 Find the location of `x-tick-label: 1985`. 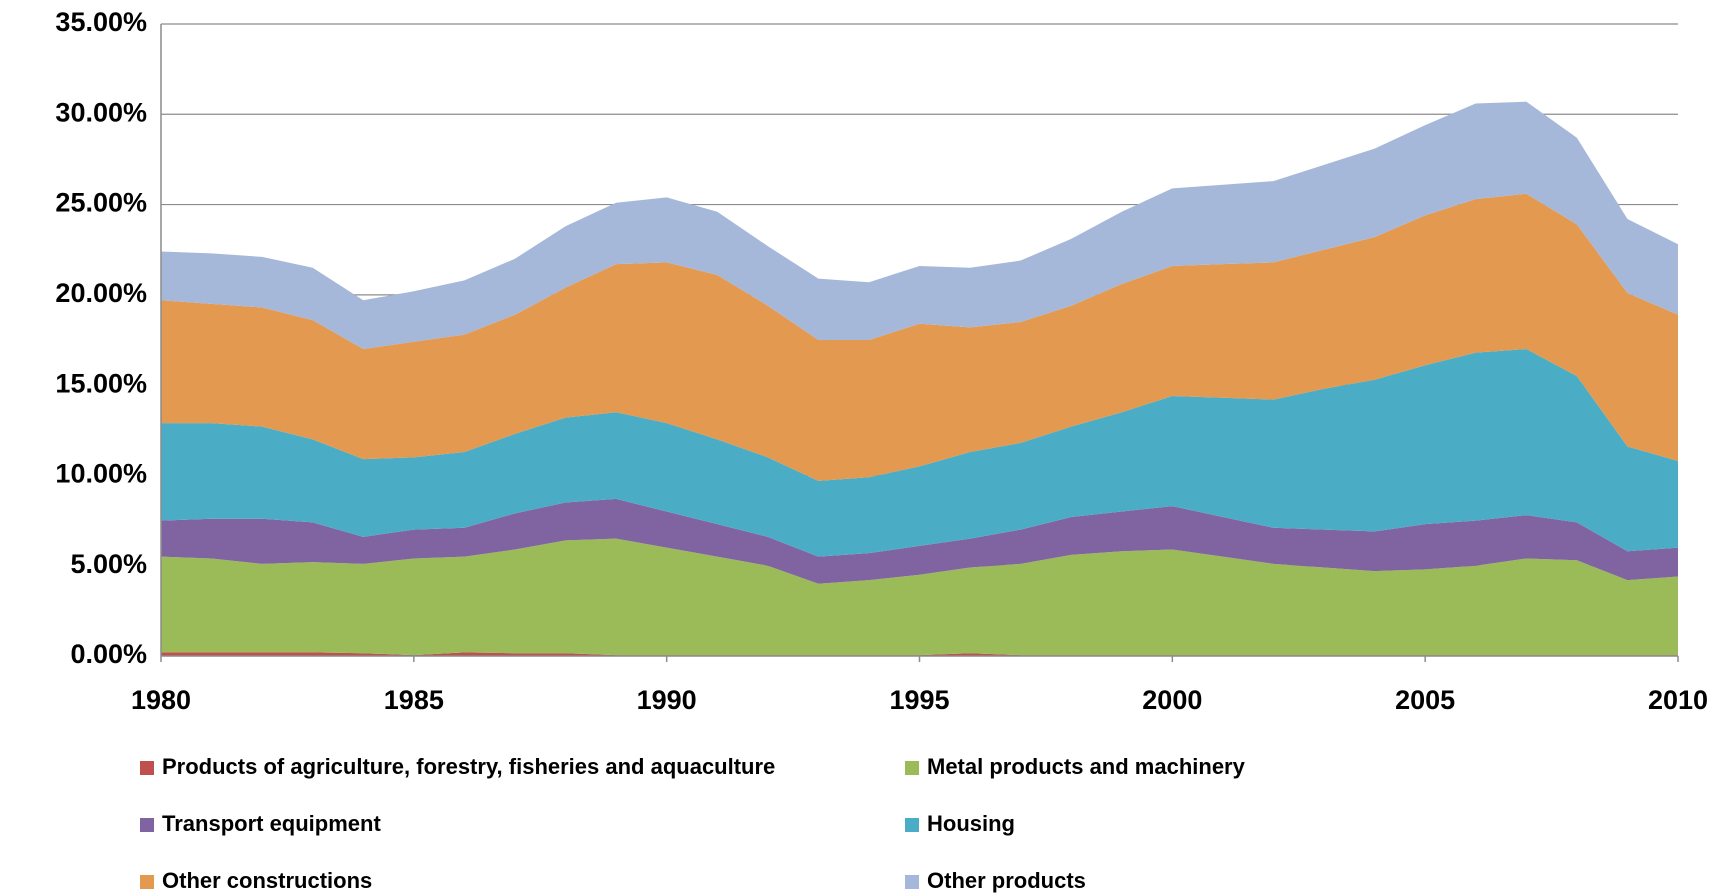

x-tick-label: 1985 is located at coordinates (414, 700).